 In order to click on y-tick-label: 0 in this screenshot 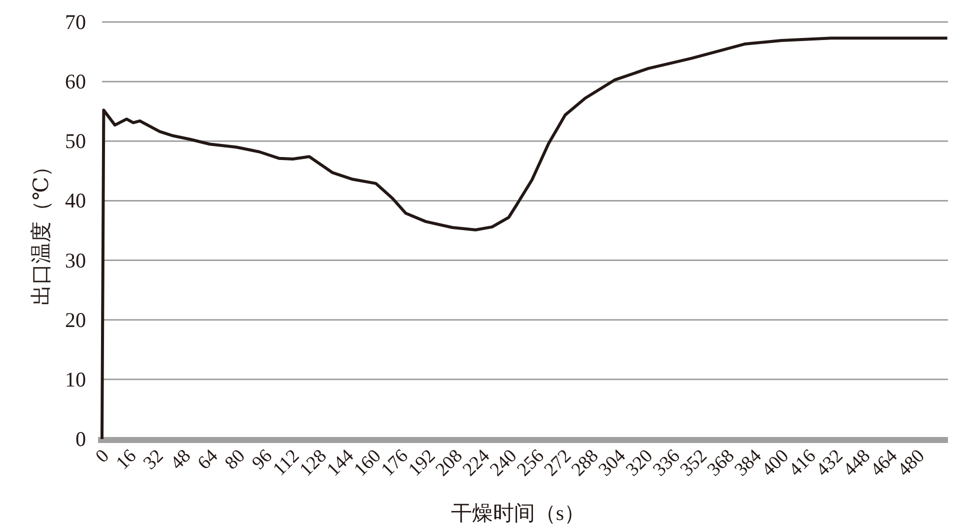, I will do `click(81, 439)`.